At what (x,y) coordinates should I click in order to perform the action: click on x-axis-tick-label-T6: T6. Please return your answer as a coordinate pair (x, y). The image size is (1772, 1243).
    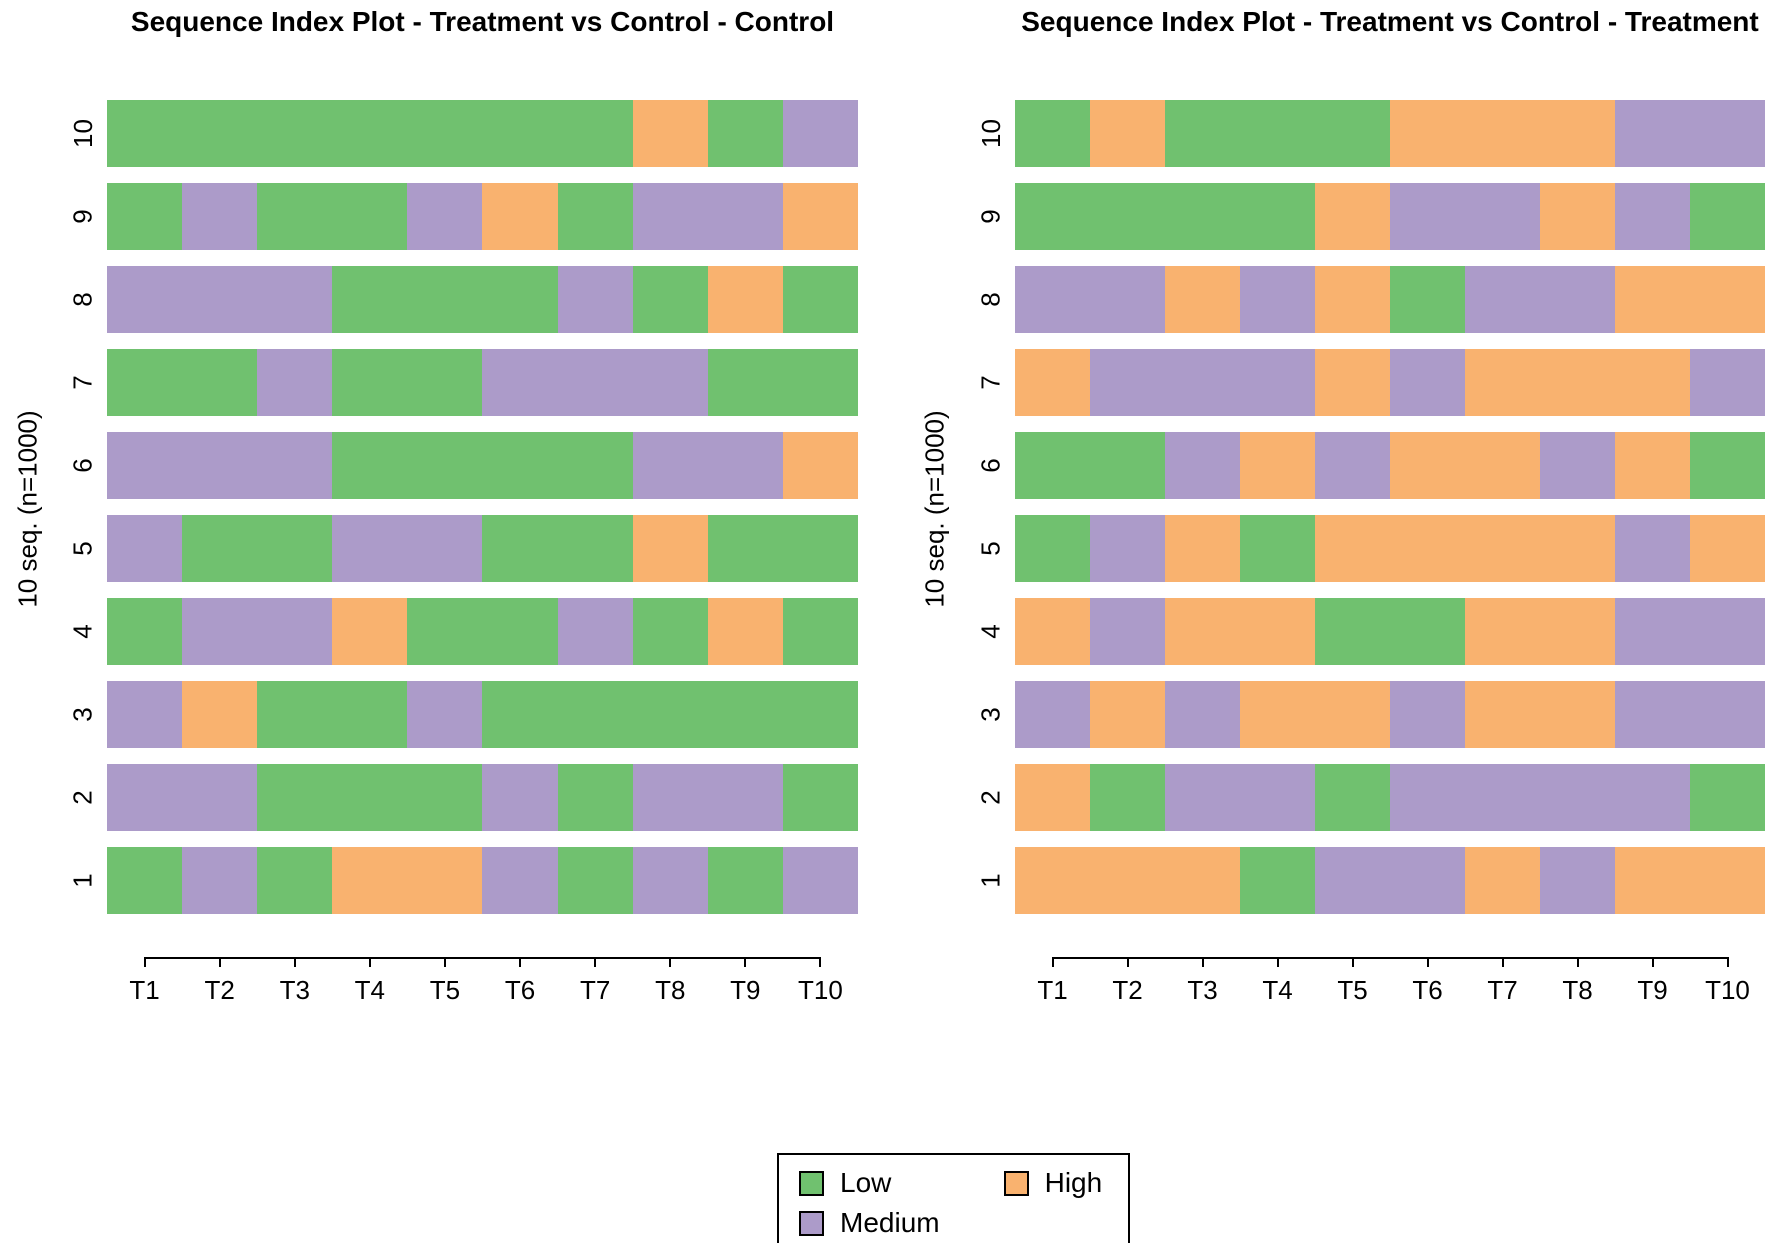
    Looking at the image, I should click on (1427, 990).